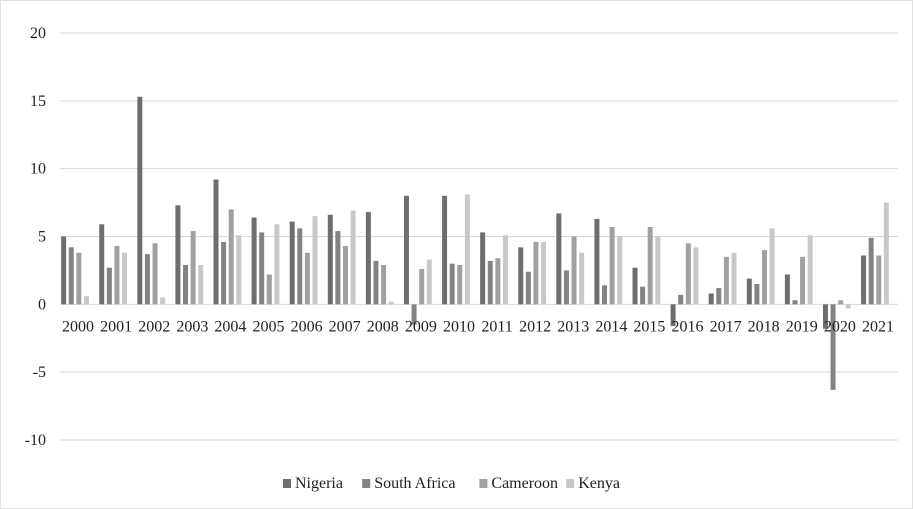 The image size is (913, 509). What do you see at coordinates (764, 277) in the screenshot?
I see `bar-cameroon-2018` at bounding box center [764, 277].